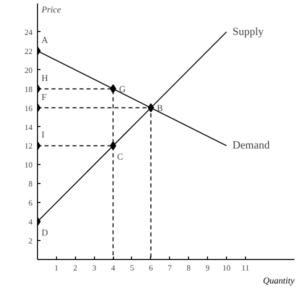 The width and height of the screenshot is (296, 296). What do you see at coordinates (188, 268) in the screenshot?
I see `x-tick-label: 8` at bounding box center [188, 268].